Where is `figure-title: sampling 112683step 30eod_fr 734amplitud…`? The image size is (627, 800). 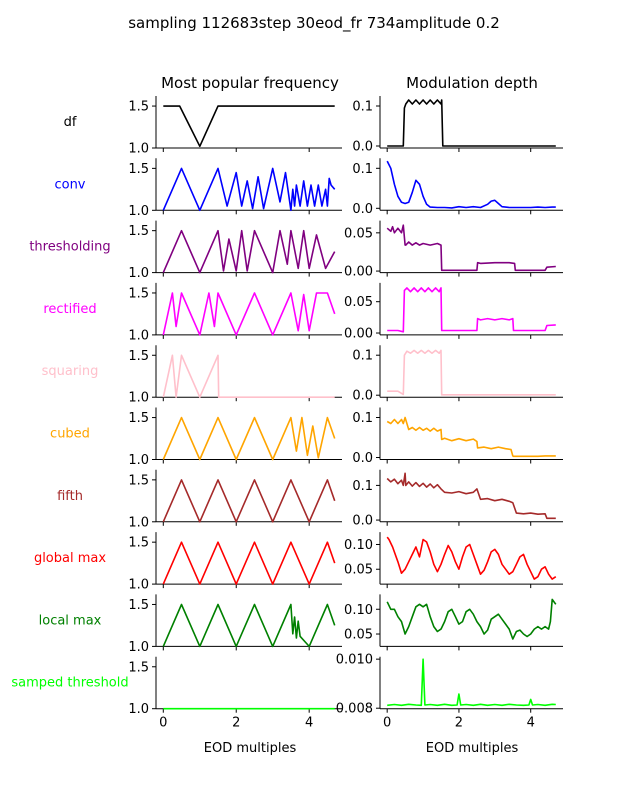
figure-title: sampling 112683step 30eod_fr 734amplitud… is located at coordinates (314, 23).